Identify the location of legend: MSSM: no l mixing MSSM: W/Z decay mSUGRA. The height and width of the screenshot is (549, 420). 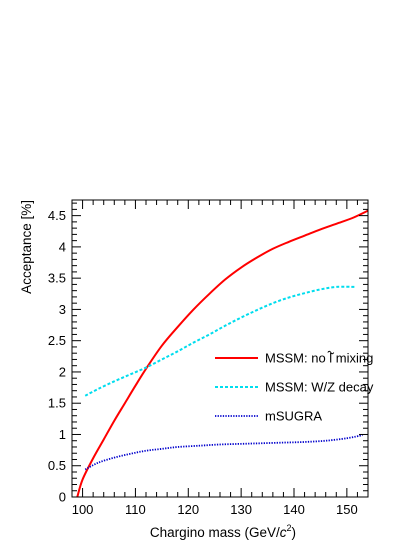
(294, 387).